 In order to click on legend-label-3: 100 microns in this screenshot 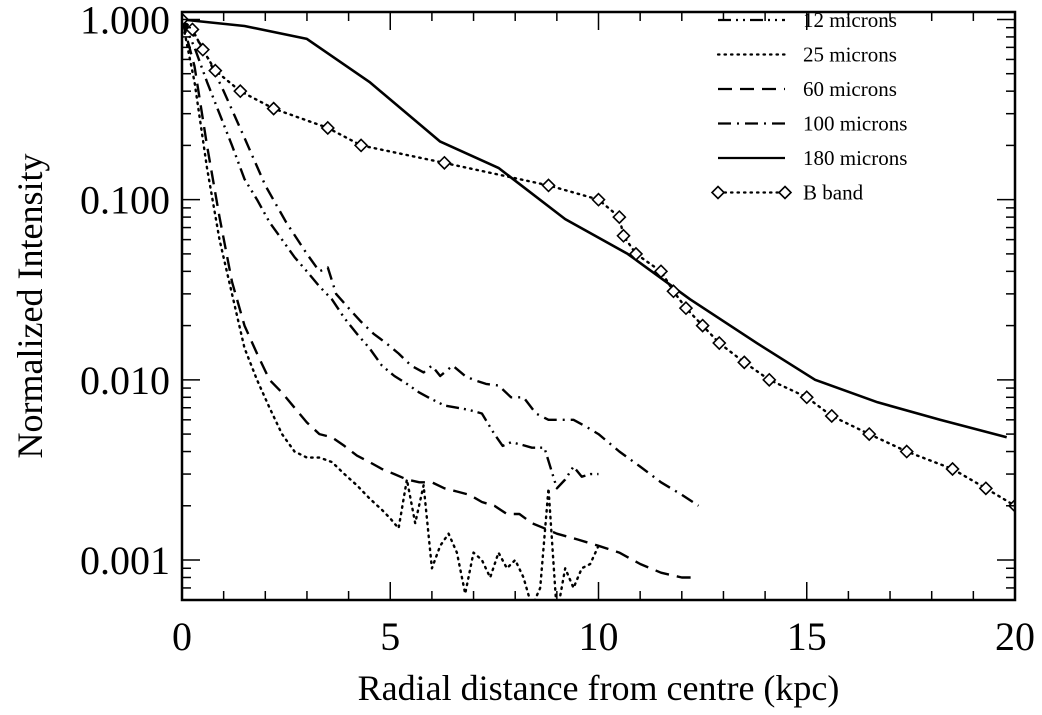, I will do `click(855, 124)`.